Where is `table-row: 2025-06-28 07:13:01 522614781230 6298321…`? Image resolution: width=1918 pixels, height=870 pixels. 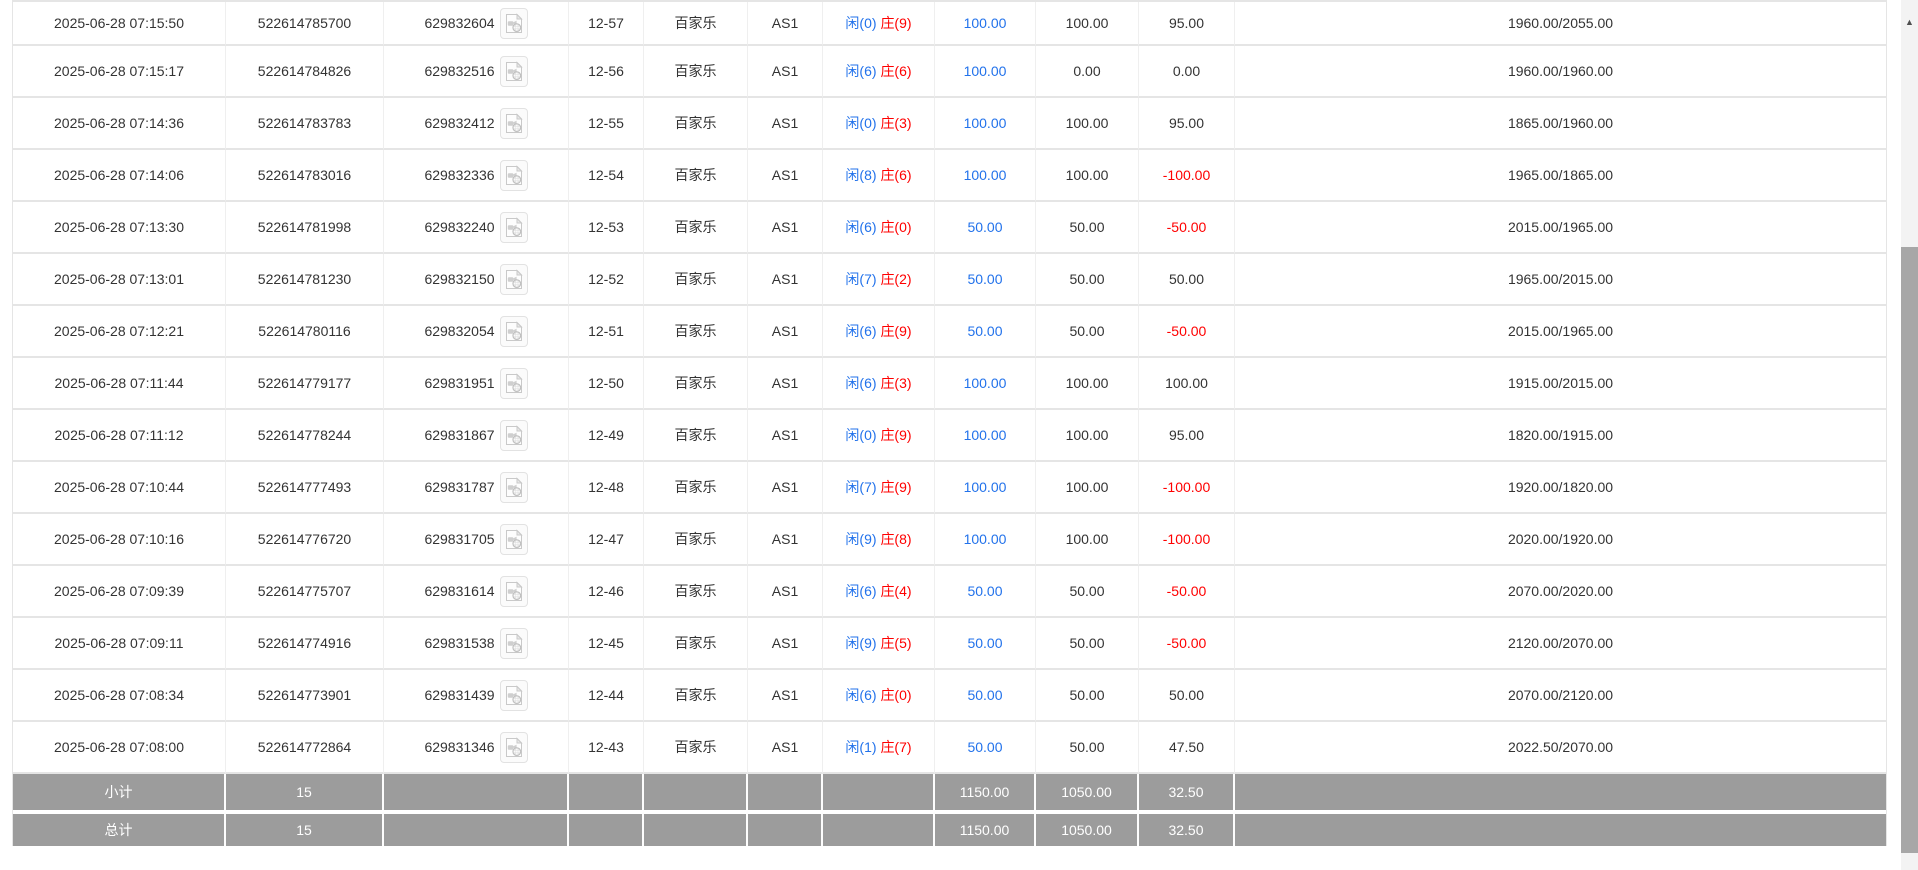
table-row: 2025-06-28 07:13:01 522614781230 6298321… is located at coordinates (949, 280).